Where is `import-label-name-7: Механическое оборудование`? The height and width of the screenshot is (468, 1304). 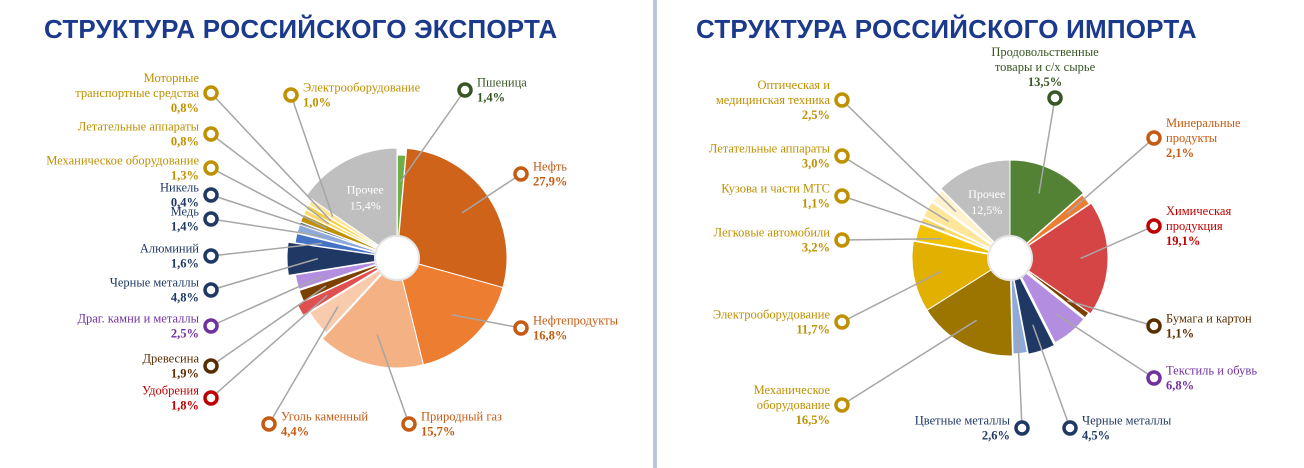
import-label-name-7: Механическое оборудование is located at coordinates (792, 397).